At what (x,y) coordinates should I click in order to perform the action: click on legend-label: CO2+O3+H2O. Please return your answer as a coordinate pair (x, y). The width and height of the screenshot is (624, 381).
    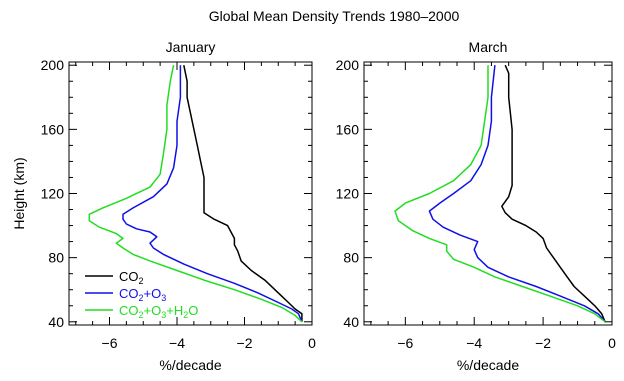
    Looking at the image, I should click on (158, 311).